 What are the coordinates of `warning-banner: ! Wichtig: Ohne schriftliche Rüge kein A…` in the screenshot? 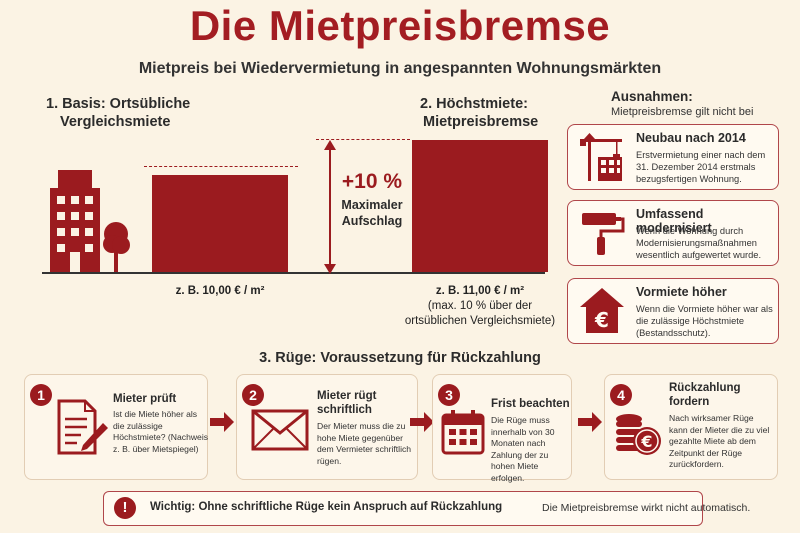 It's located at (426, 508).